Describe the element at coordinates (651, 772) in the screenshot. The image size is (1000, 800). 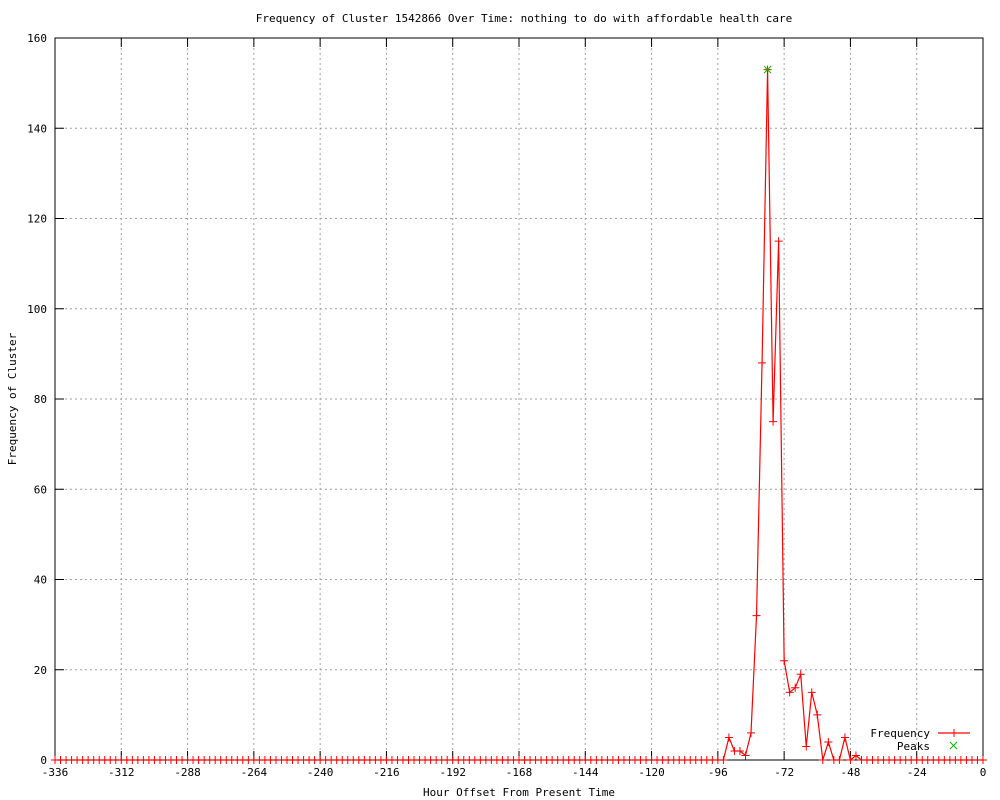
I see `x-tick-label: -120` at that location.